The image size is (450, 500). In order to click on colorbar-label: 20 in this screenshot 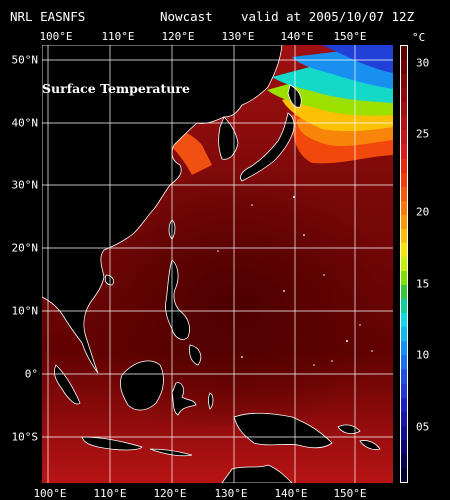, I will do `click(423, 212)`.